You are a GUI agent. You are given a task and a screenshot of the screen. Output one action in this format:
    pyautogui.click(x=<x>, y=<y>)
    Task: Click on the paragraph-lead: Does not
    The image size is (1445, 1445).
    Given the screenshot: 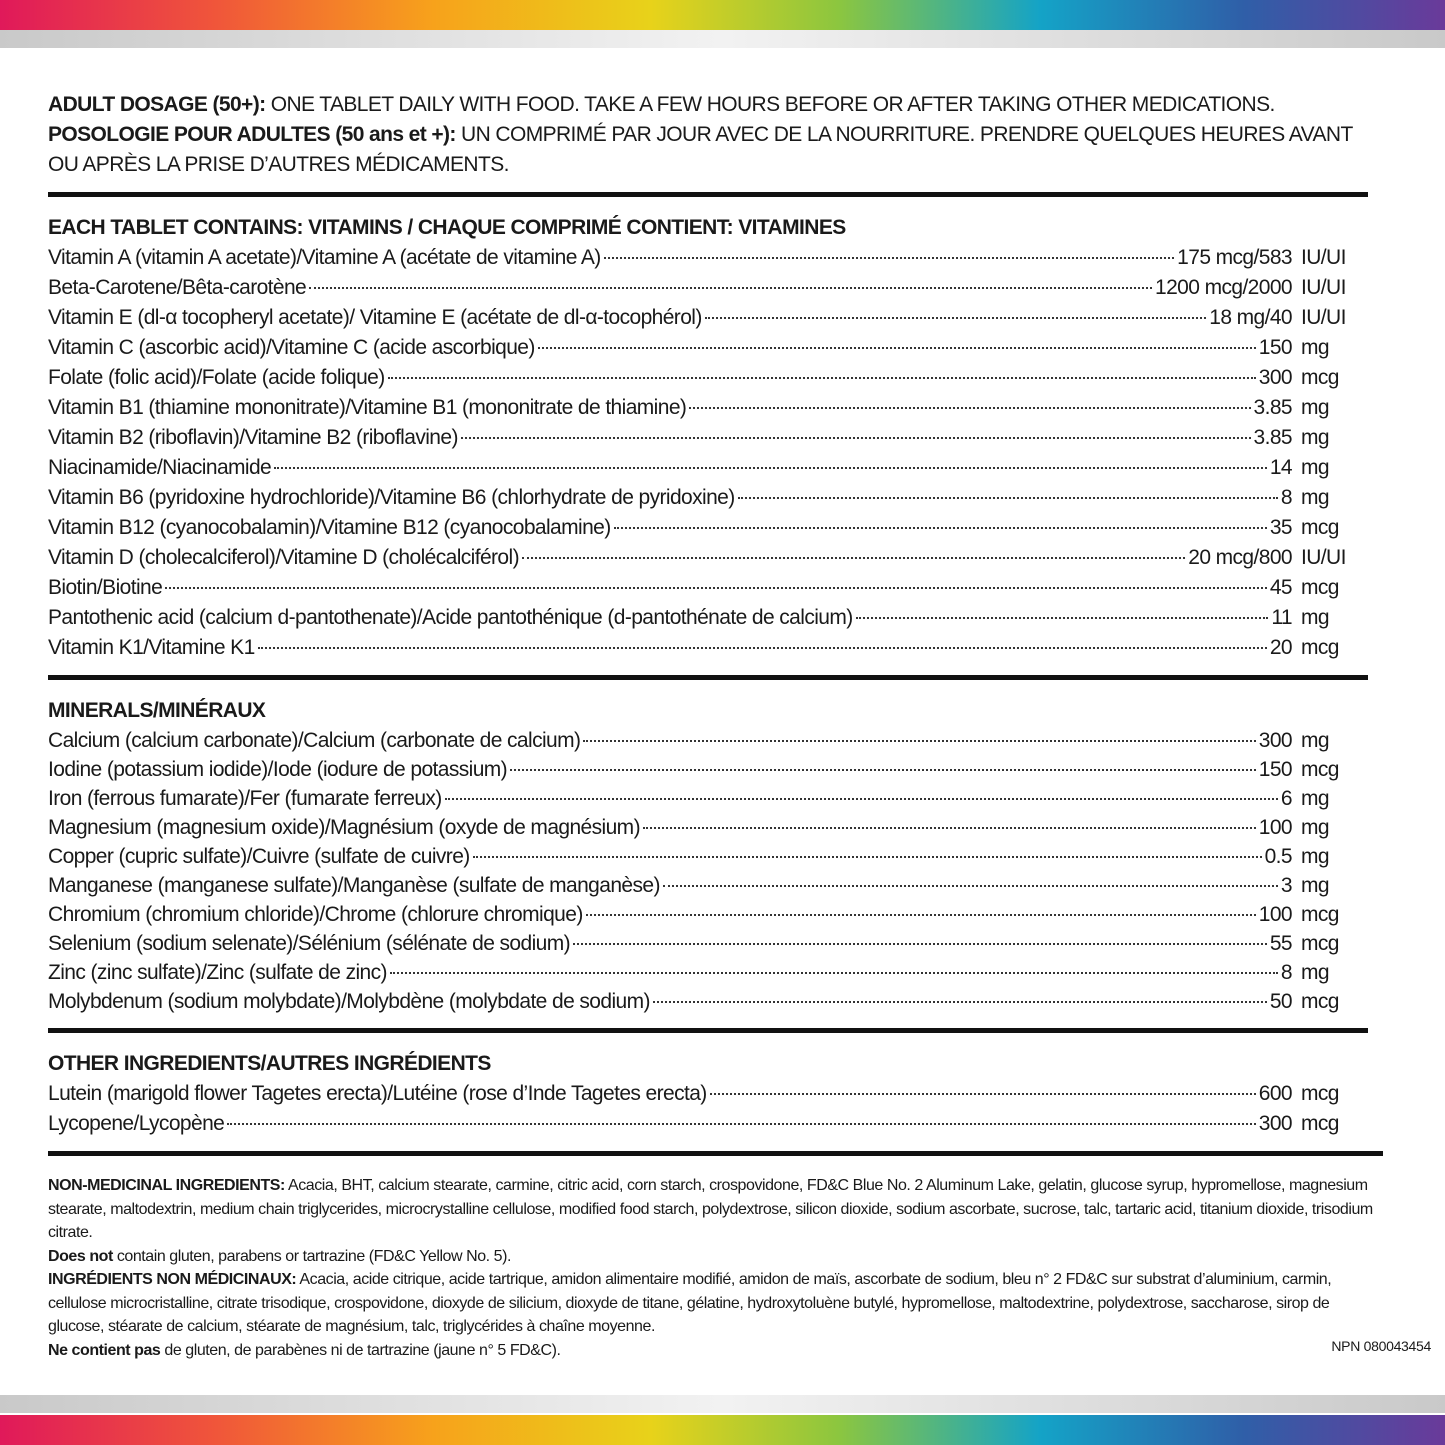 What is the action you would take?
    pyautogui.click(x=80, y=1256)
    